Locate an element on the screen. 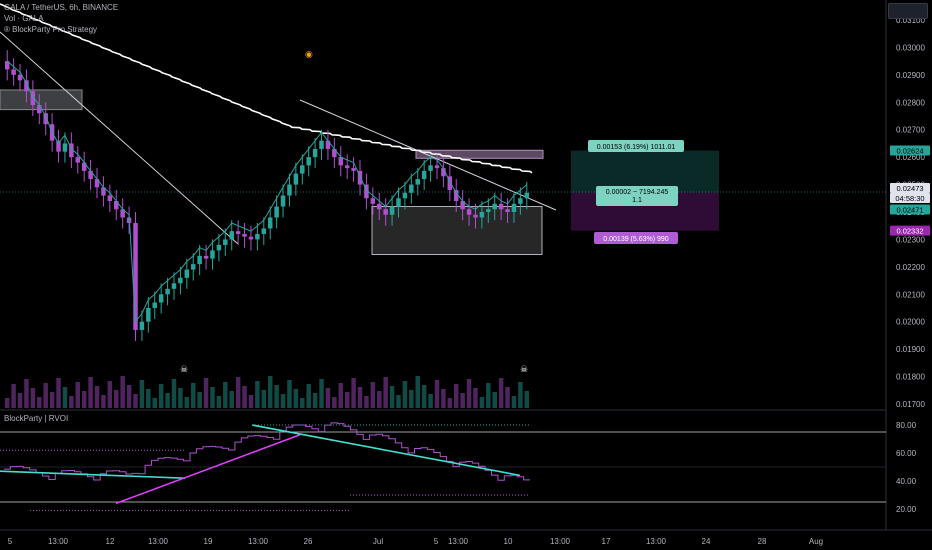 The width and height of the screenshot is (932, 550). stop-label-bg is located at coordinates (636, 238).